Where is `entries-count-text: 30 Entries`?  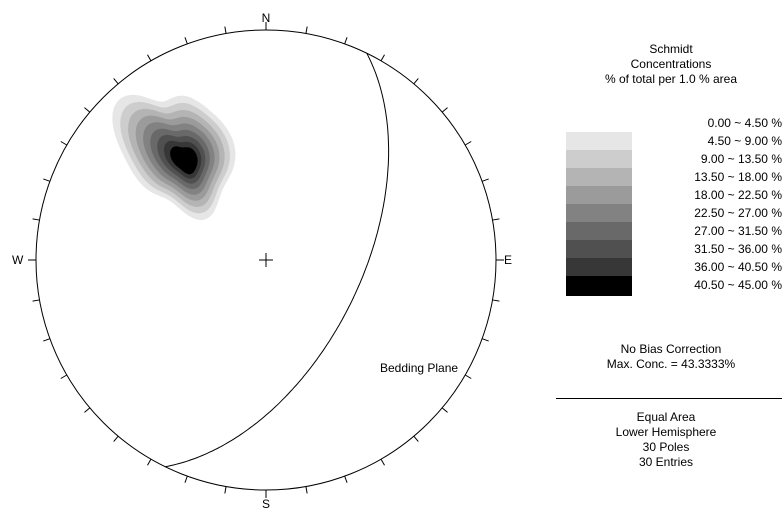
entries-count-text: 30 Entries is located at coordinates (666, 462).